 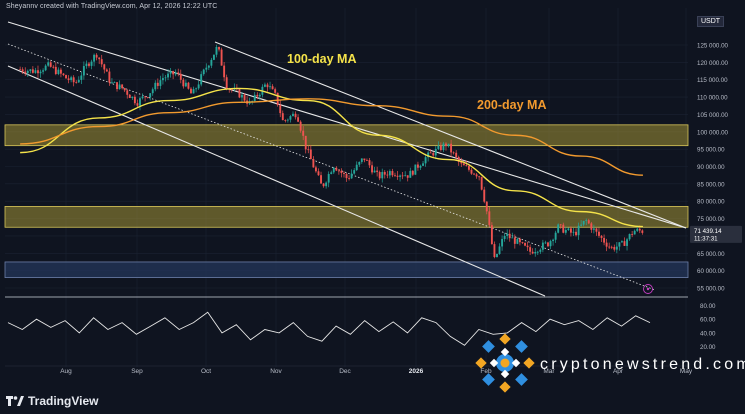 I want to click on time-tick-label: Mar, so click(x=549, y=371).